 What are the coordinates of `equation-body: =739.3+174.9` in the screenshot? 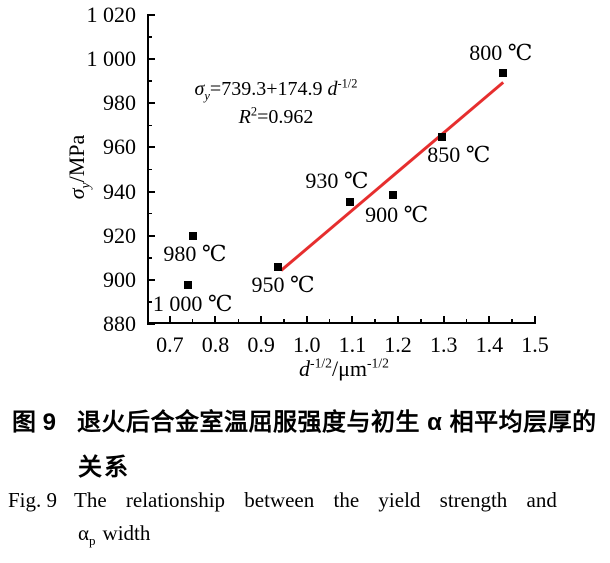 It's located at (268, 89).